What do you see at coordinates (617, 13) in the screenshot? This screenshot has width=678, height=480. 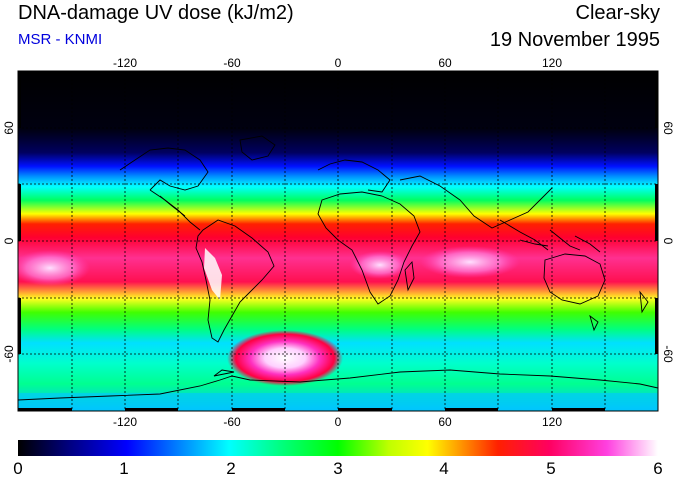 I see `sky-condition: Clear-sky` at bounding box center [617, 13].